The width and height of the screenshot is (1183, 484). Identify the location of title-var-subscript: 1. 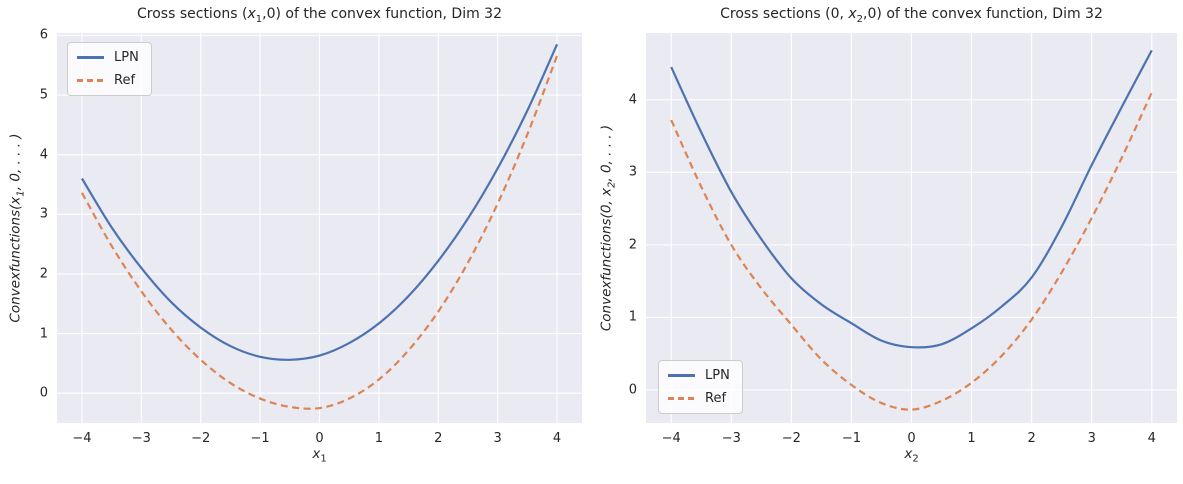
(259, 19).